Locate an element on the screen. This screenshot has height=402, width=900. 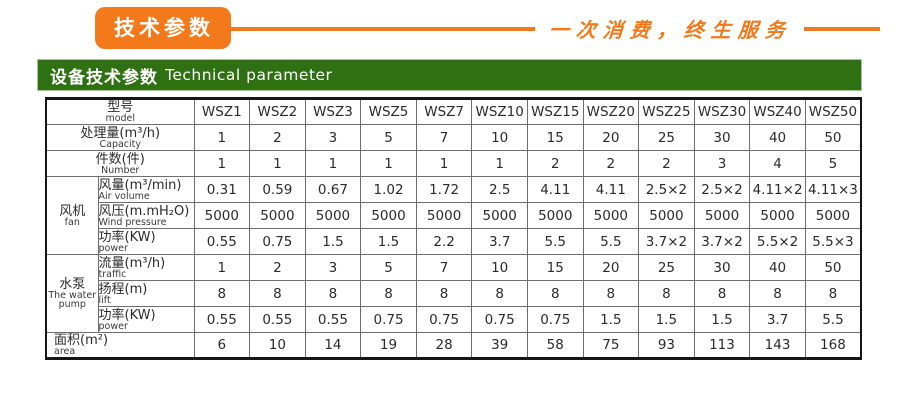
value-cell: 3 is located at coordinates (722, 163).